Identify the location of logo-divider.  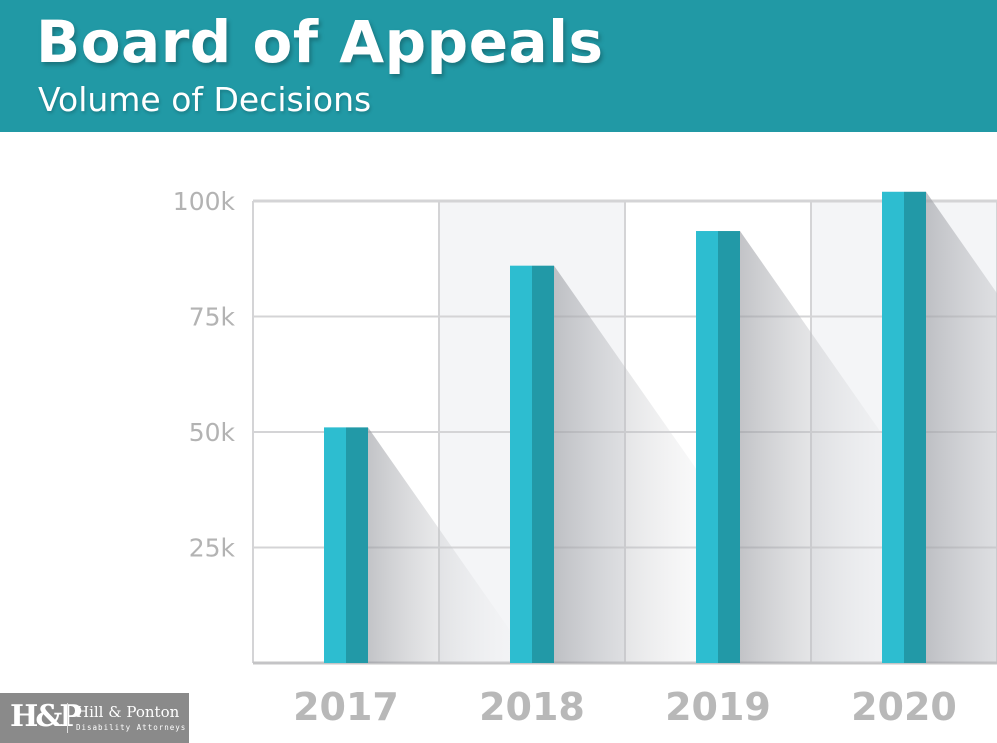
(67, 718).